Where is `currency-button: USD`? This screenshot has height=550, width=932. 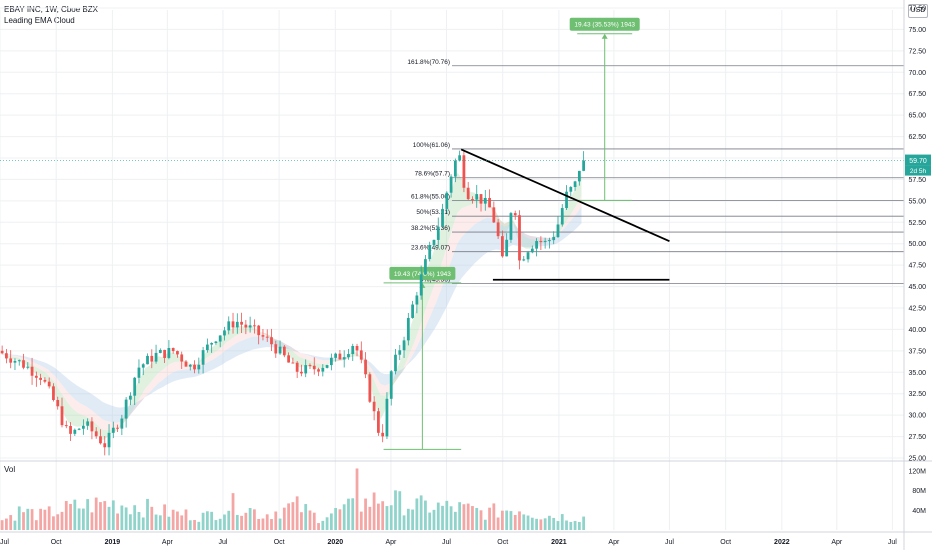
currency-button: USD is located at coordinates (918, 11).